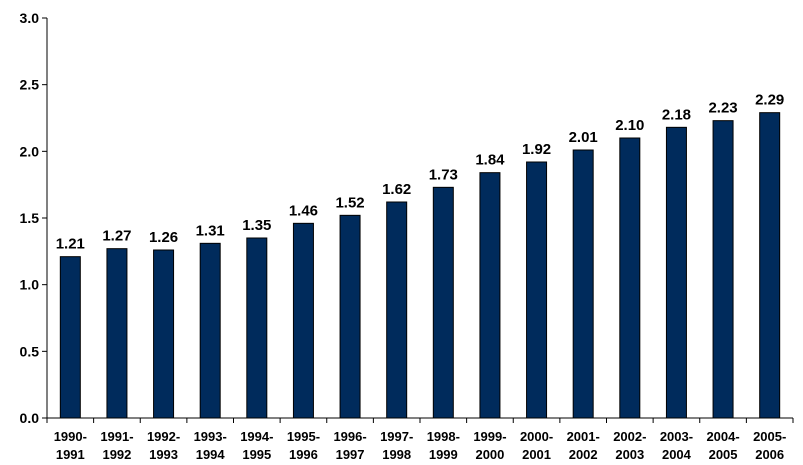 This screenshot has width=803, height=465. Describe the element at coordinates (210, 230) in the screenshot. I see `data-label: 1.31` at that location.